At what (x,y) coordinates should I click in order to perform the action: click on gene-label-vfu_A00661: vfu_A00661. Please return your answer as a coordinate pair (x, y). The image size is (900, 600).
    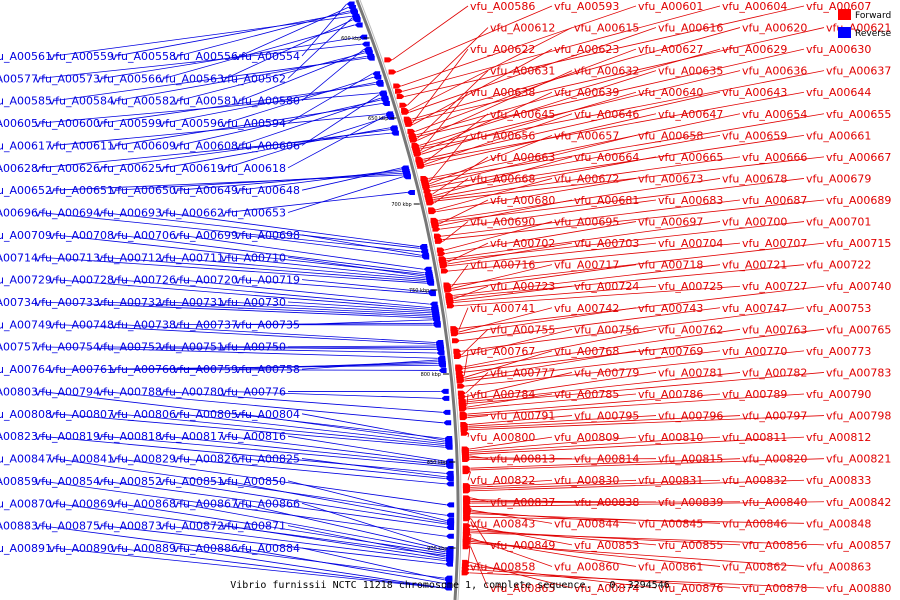
    Looking at the image, I should click on (838, 135).